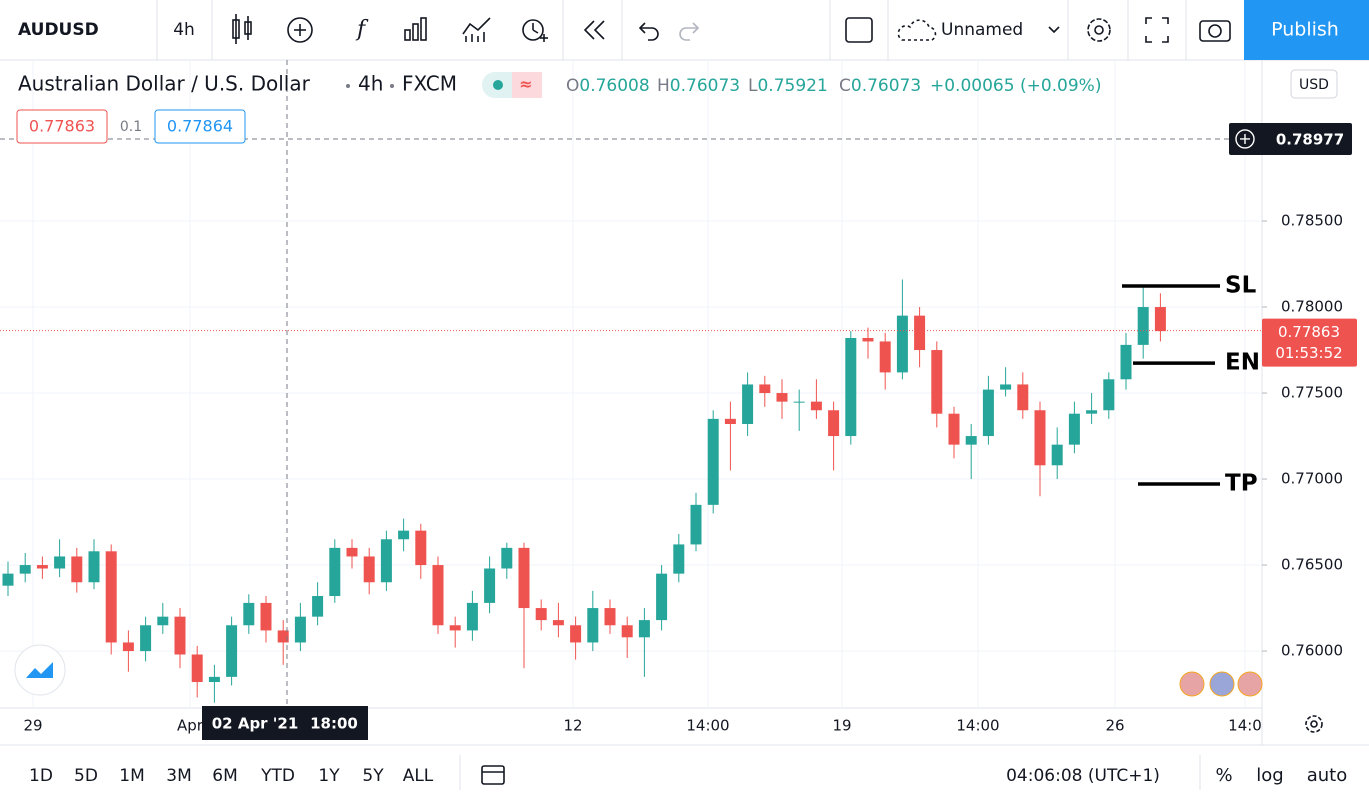  I want to click on scale-option: auto, so click(1327, 775).